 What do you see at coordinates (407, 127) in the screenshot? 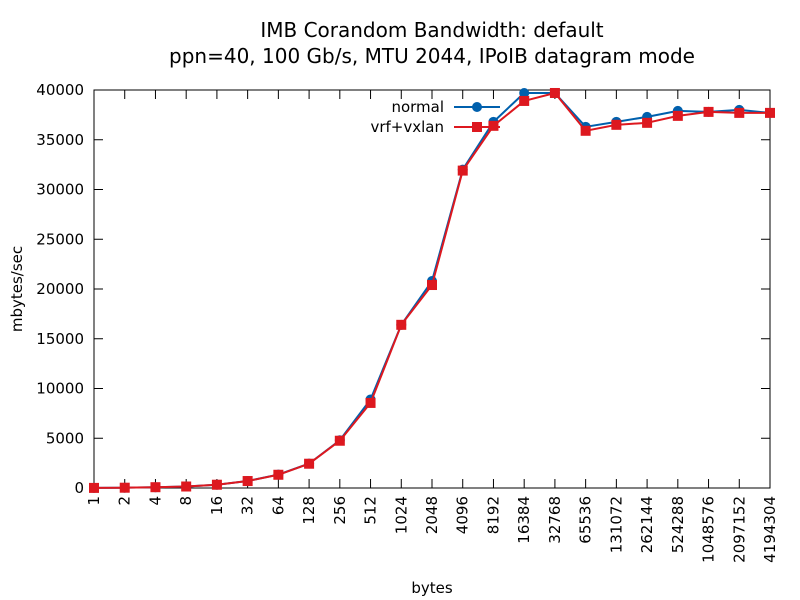
I see `legend-label: vrf+vxlan` at bounding box center [407, 127].